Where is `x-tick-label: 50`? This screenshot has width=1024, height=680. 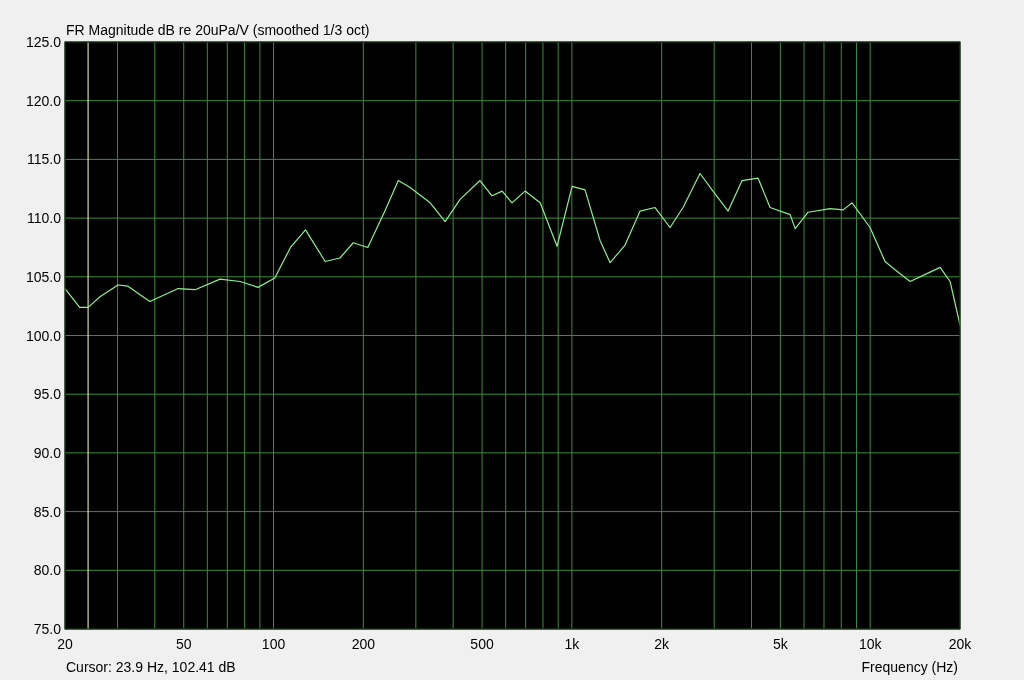 x-tick-label: 50 is located at coordinates (183, 644).